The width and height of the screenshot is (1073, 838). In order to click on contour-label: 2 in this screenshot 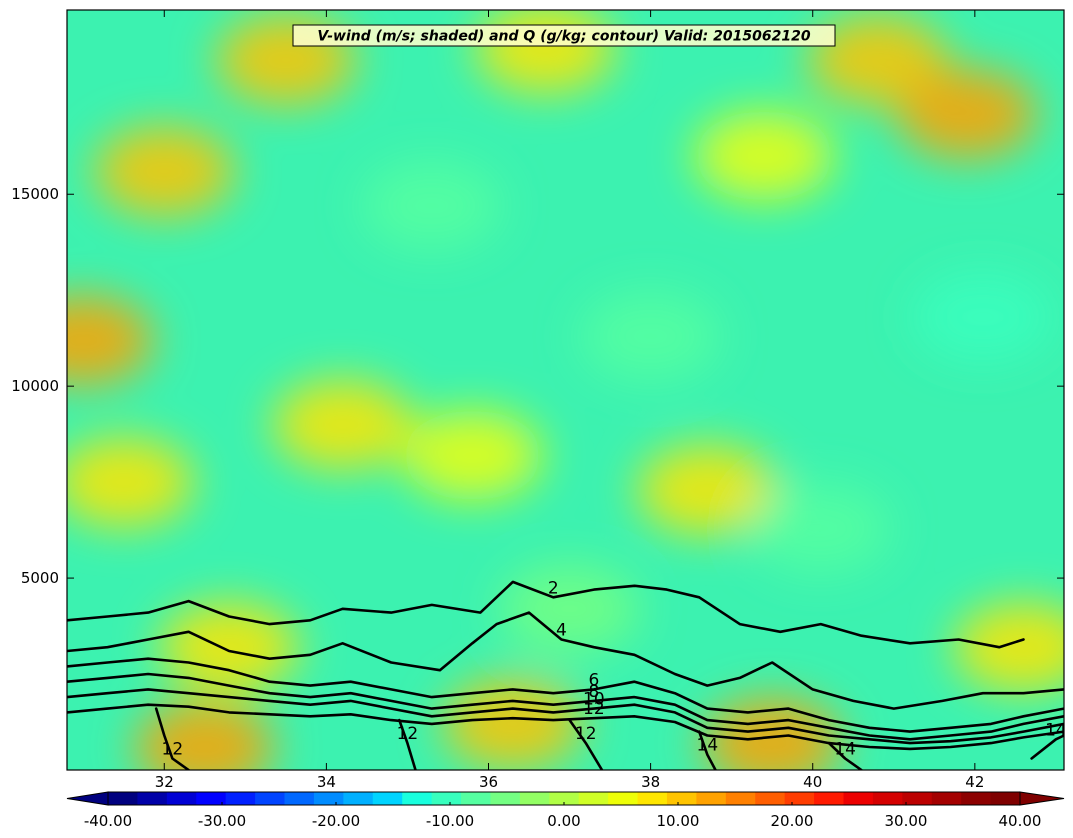, I will do `click(553, 588)`.